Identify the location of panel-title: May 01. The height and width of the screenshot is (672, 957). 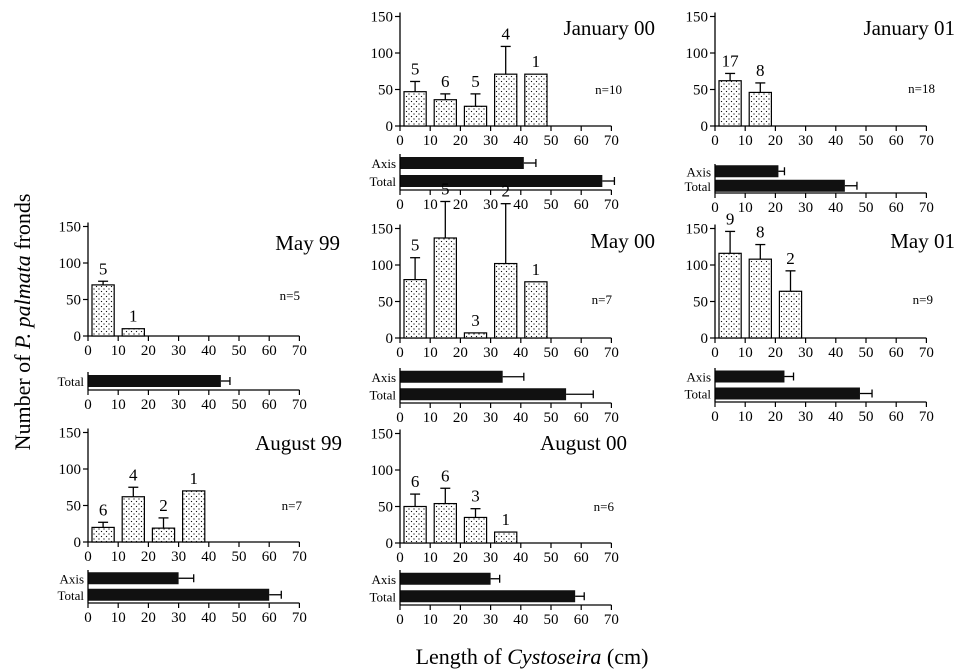
(922, 241).